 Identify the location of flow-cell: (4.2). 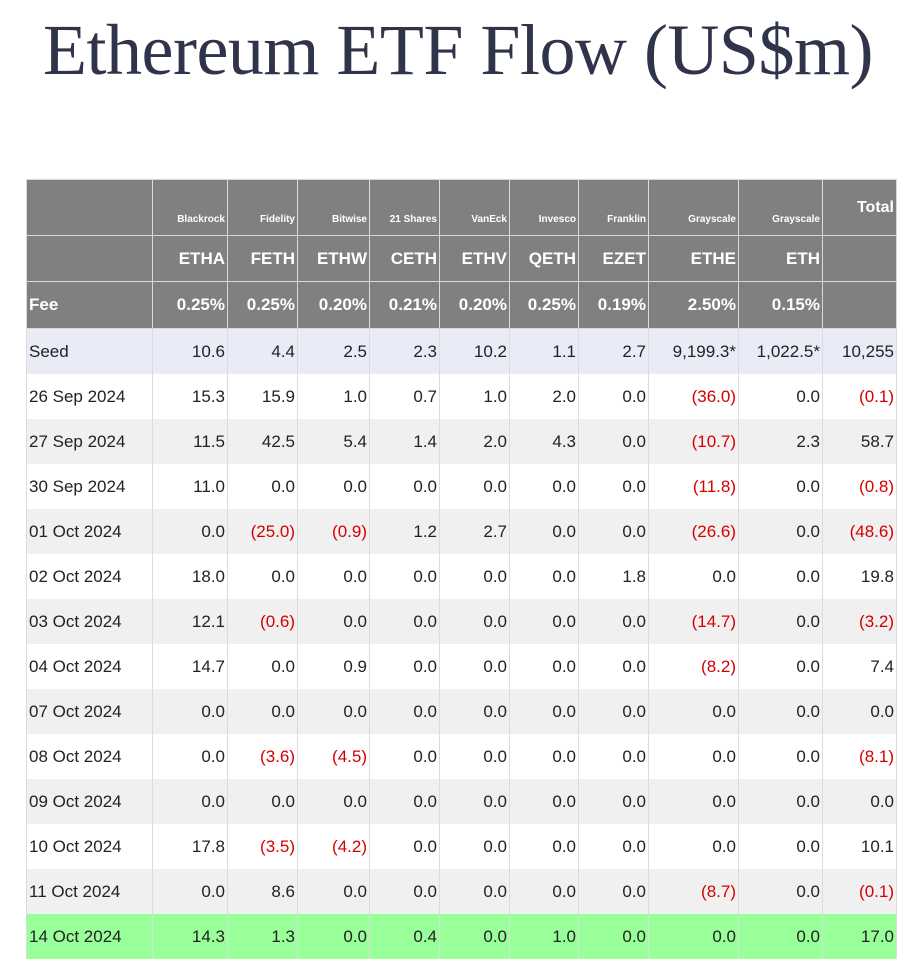
(334, 846).